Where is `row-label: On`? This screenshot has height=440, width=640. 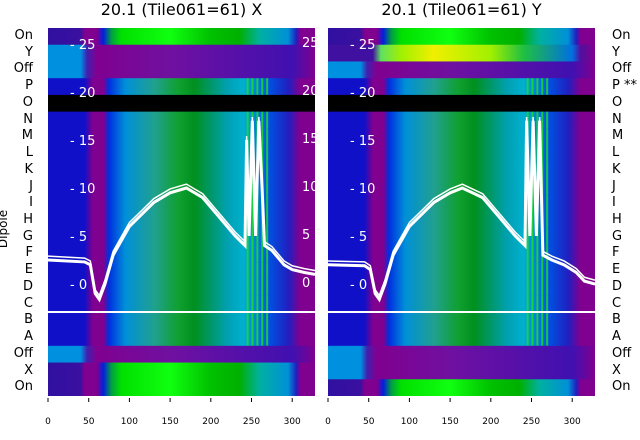 row-label: On is located at coordinates (23, 35).